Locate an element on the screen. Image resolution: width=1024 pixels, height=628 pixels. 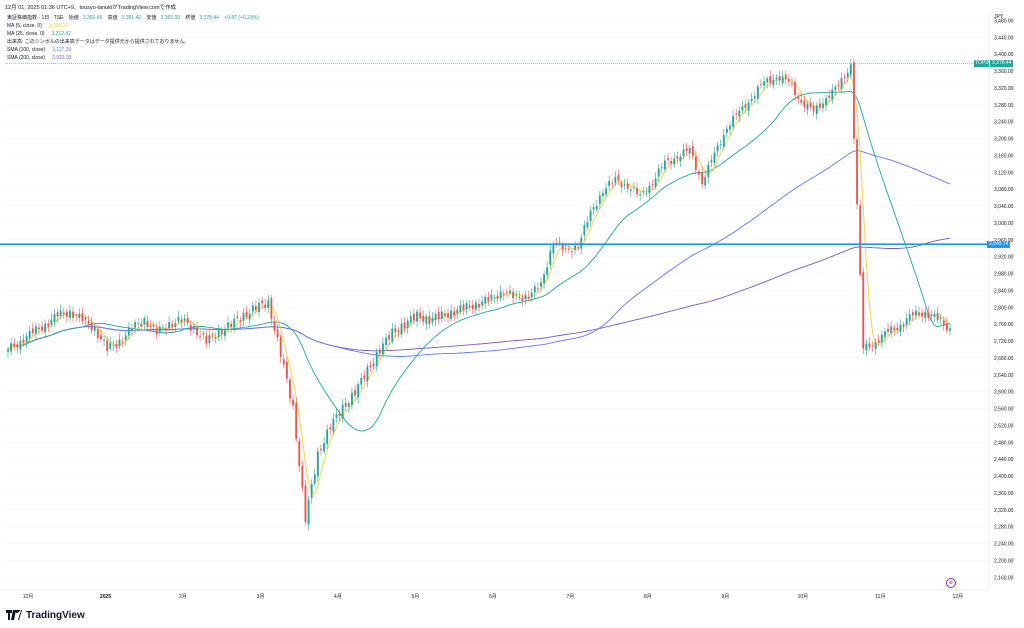
legend-indicator: MA (5, close, 0) 3,339.13 is located at coordinates (135, 26).